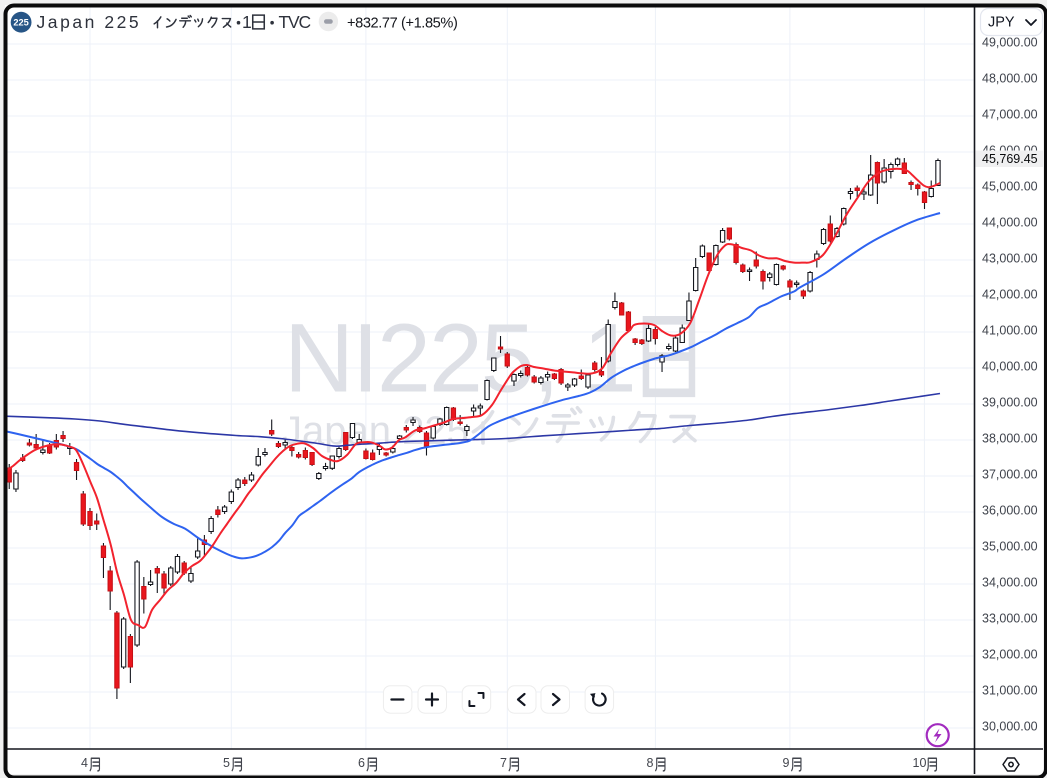  Describe the element at coordinates (1010, 403) in the screenshot. I see `svg-text: 39,000.00` at that location.